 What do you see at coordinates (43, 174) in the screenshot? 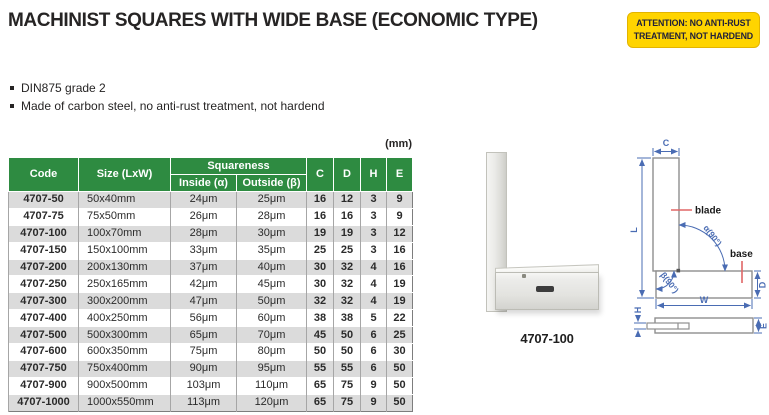
I see `header-code: Code` at bounding box center [43, 174].